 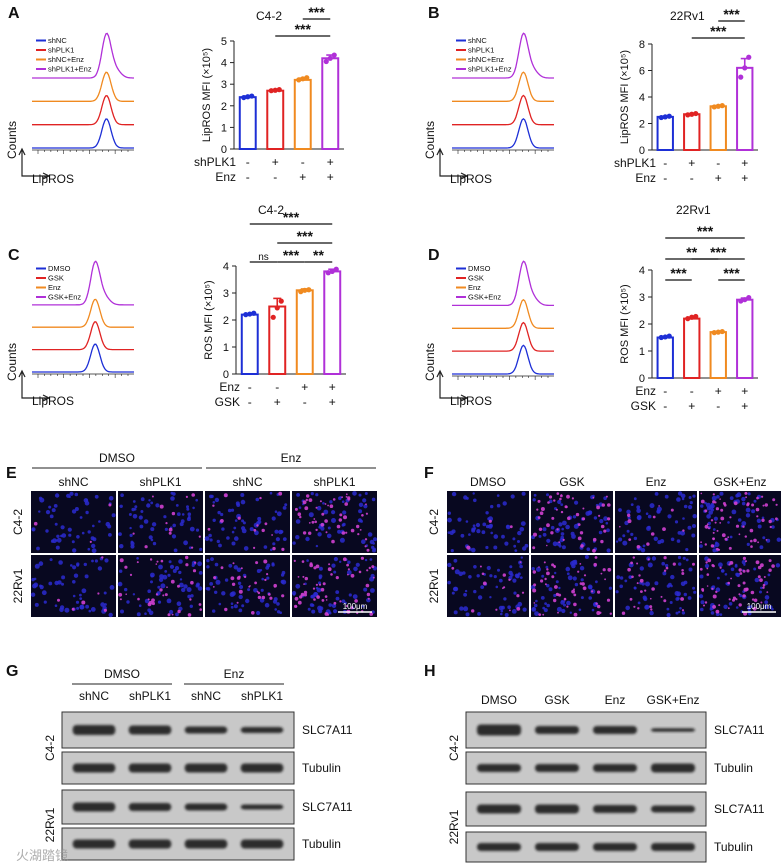 I want to click on condition-sign: +, so click(x=744, y=391).